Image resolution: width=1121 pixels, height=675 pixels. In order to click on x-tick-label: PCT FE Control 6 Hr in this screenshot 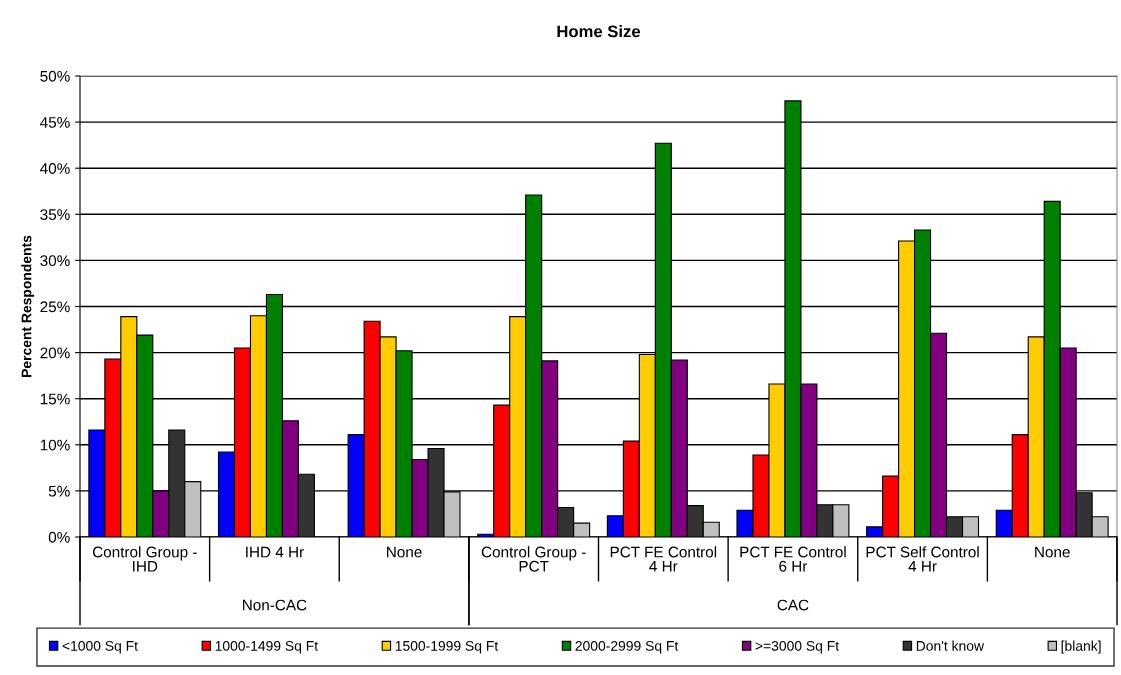, I will do `click(793, 559)`.